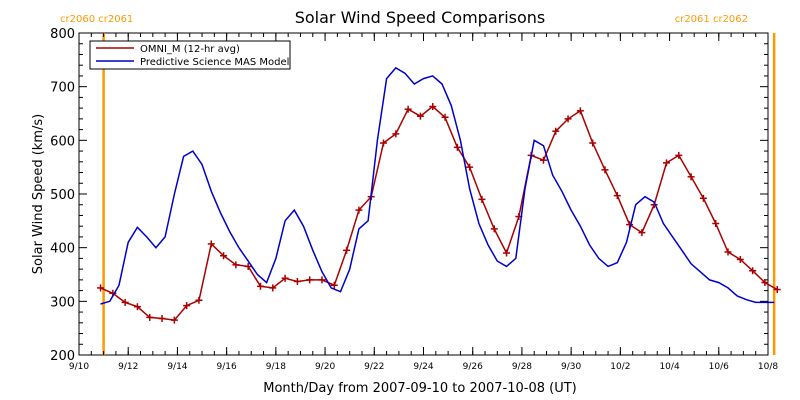 This screenshot has width=800, height=400. I want to click on legend-box, so click(190, 55).